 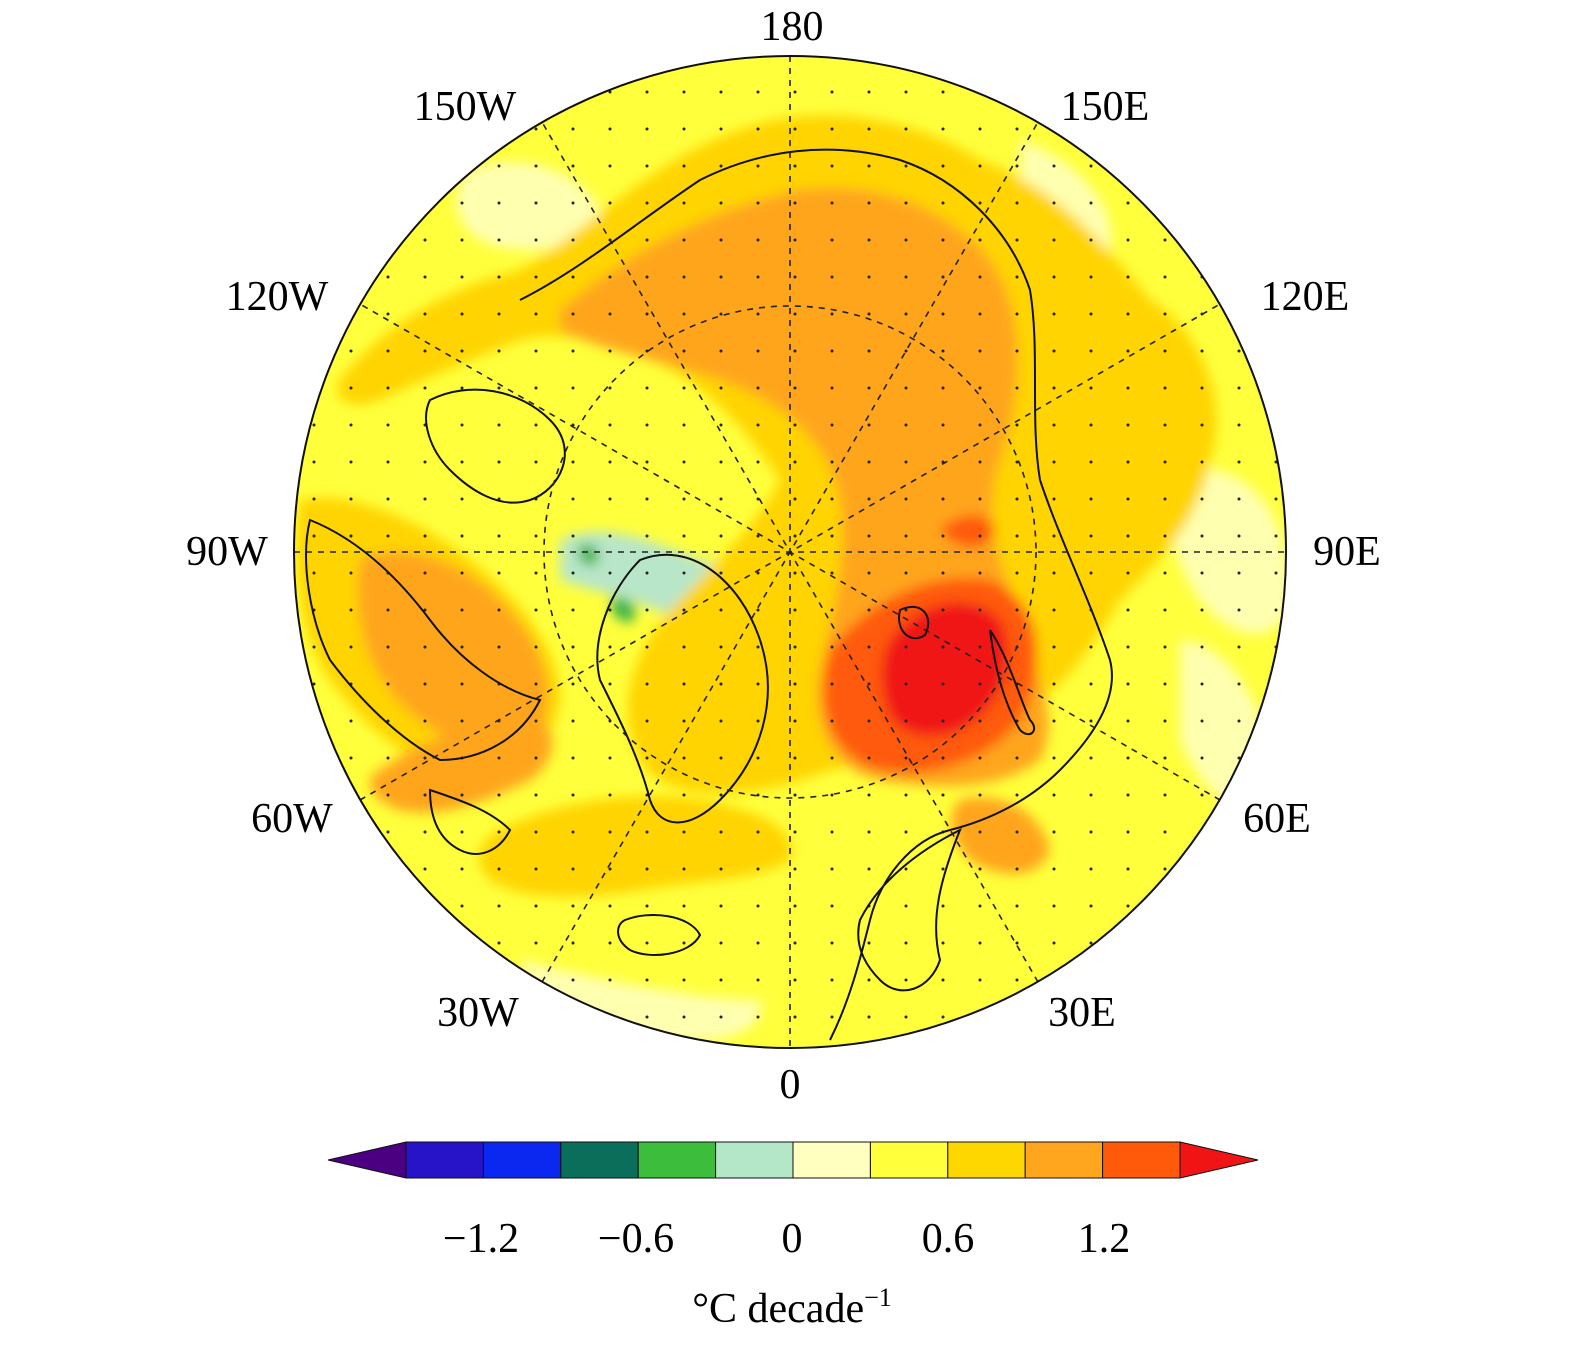 What do you see at coordinates (682, 688) in the screenshot?
I see `coast-greenland` at bounding box center [682, 688].